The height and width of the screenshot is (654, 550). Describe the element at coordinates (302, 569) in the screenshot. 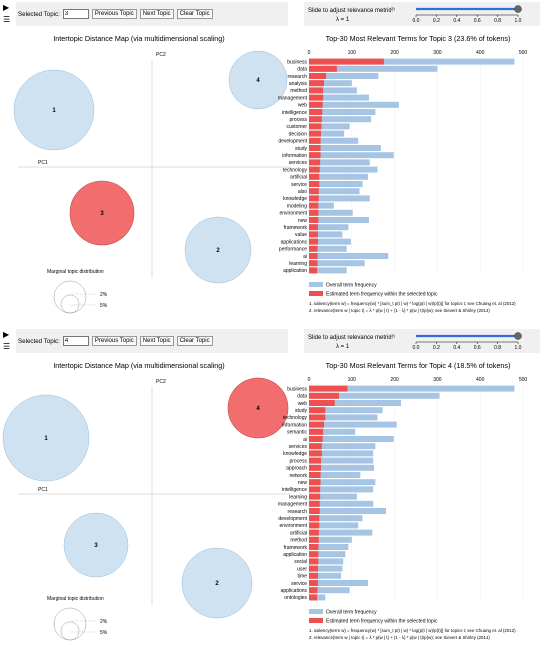

I see `term-label: user` at that location.